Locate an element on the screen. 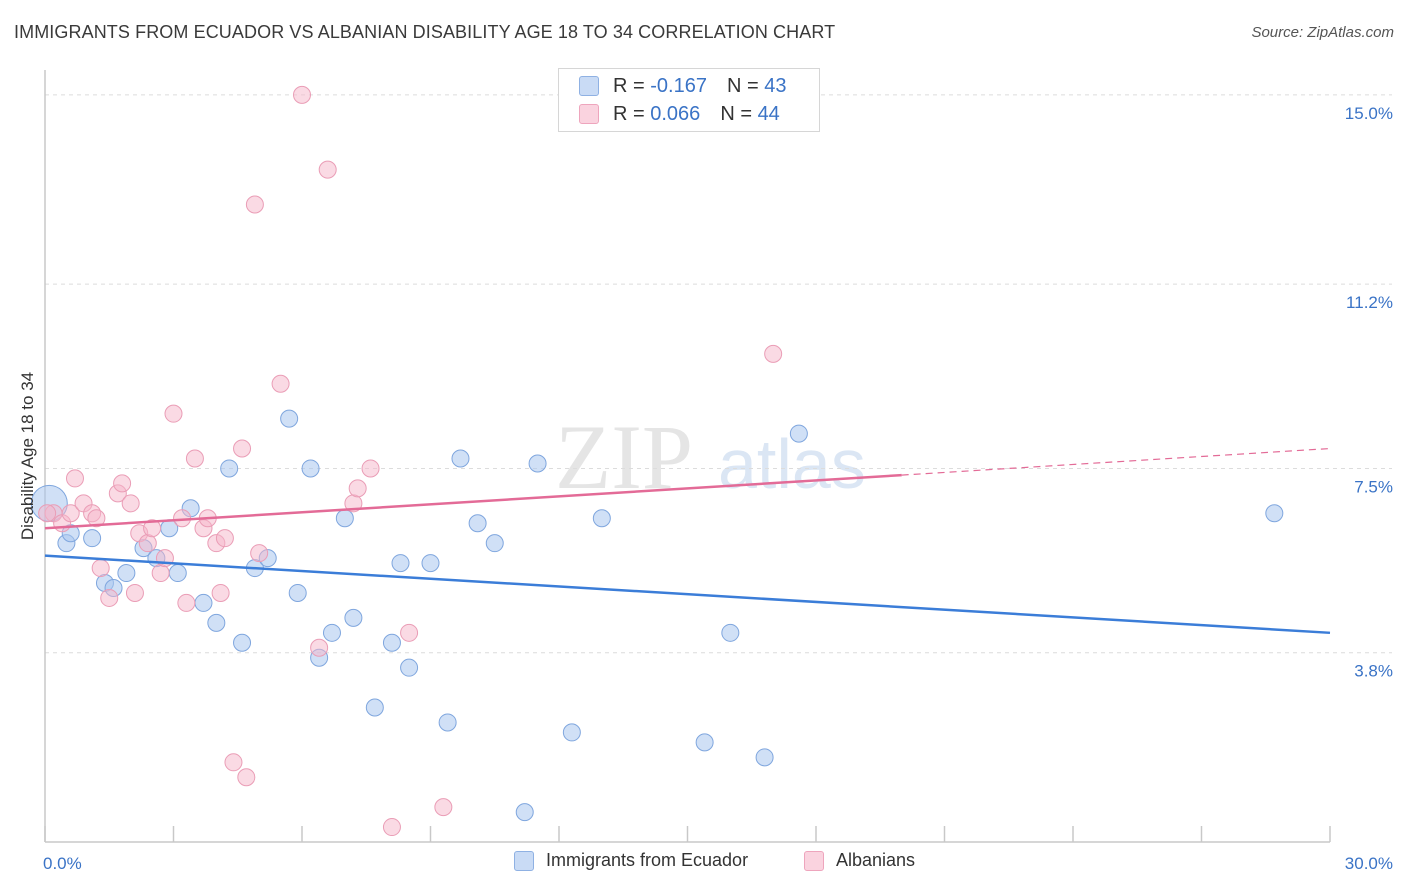 This screenshot has height=892, width=1406. legend-row-ecuador: R = -0.167 N = 43 is located at coordinates (682, 86).